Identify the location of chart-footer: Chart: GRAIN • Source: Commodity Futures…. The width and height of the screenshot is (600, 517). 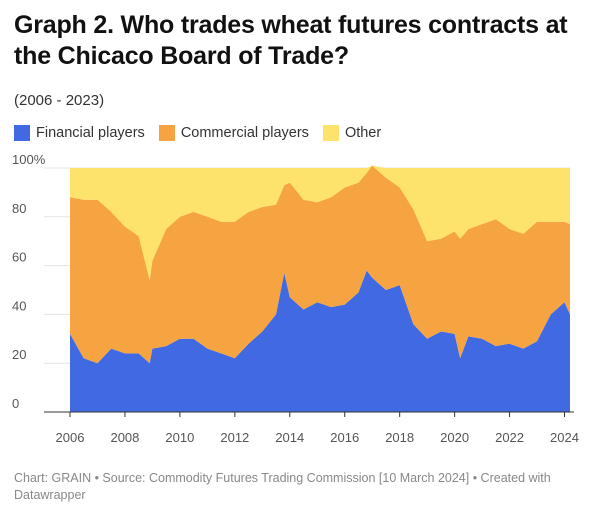
(282, 486).